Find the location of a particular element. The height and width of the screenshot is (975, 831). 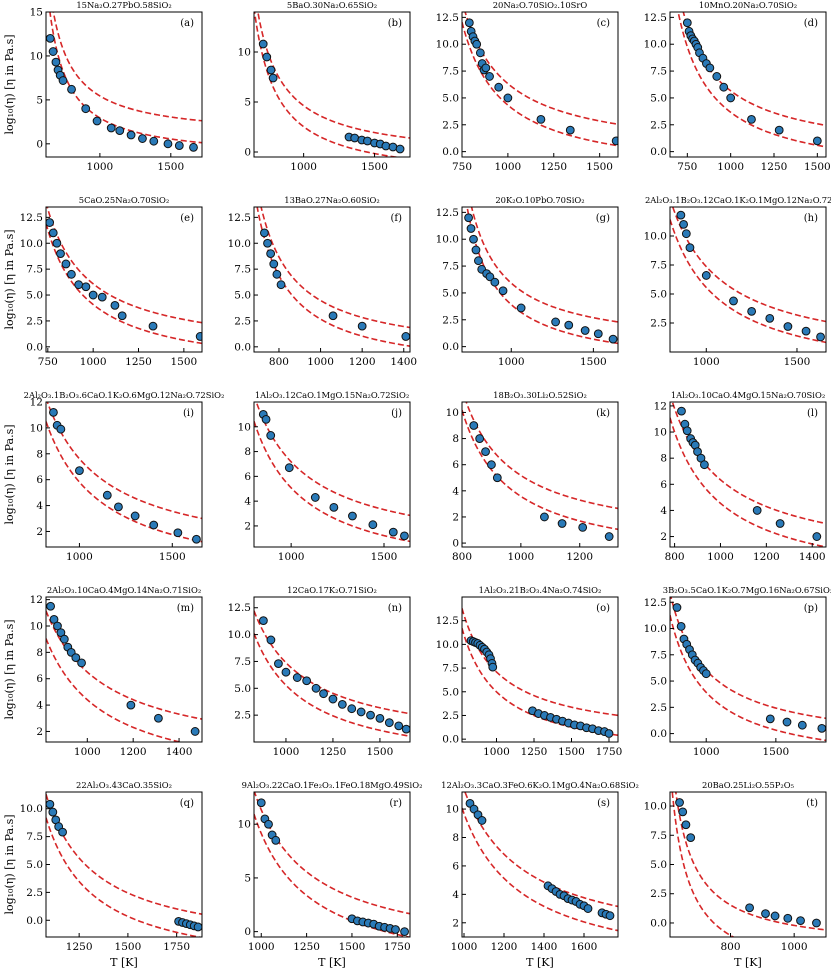

y-tick-label: 10 is located at coordinates (36, 627).